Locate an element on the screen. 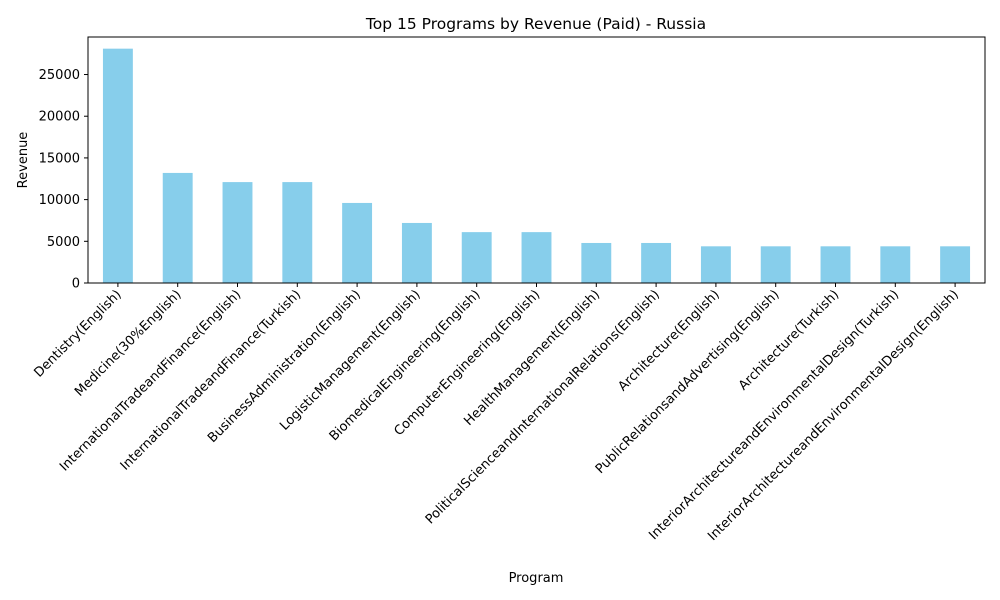 The height and width of the screenshot is (600, 1000). x-tick-label-10: Architecture(English) is located at coordinates (668, 340).